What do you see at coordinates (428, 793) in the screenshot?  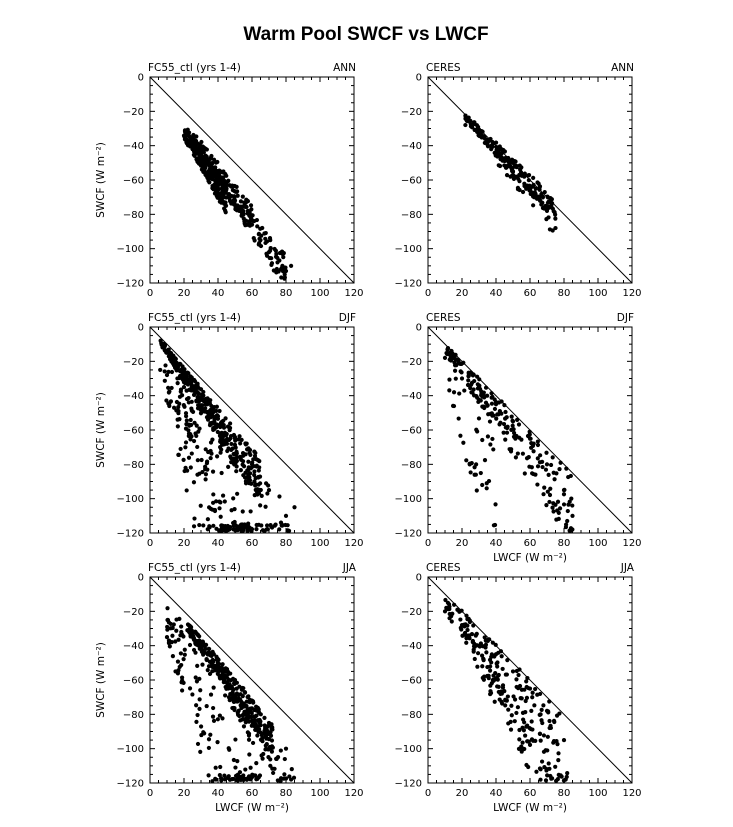 I see `x-tick-label: 0` at bounding box center [428, 793].